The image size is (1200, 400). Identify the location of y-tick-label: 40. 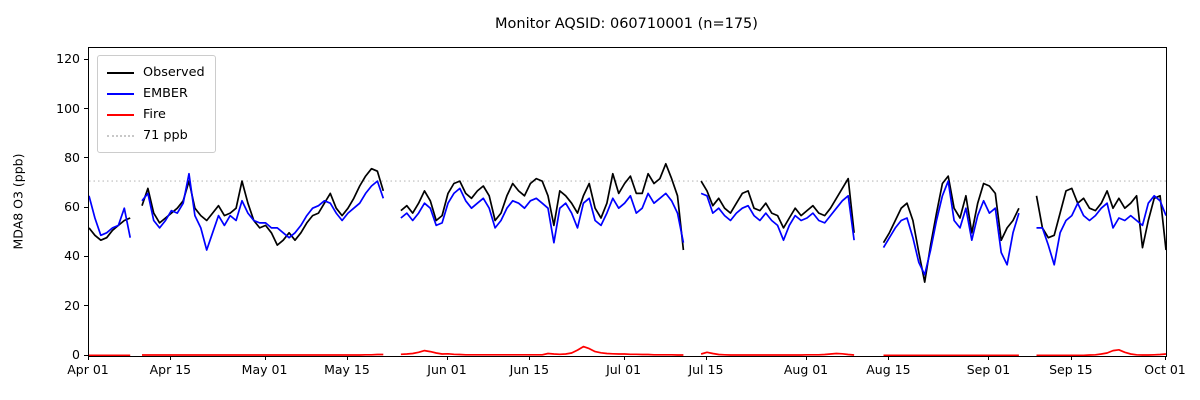
(72, 256).